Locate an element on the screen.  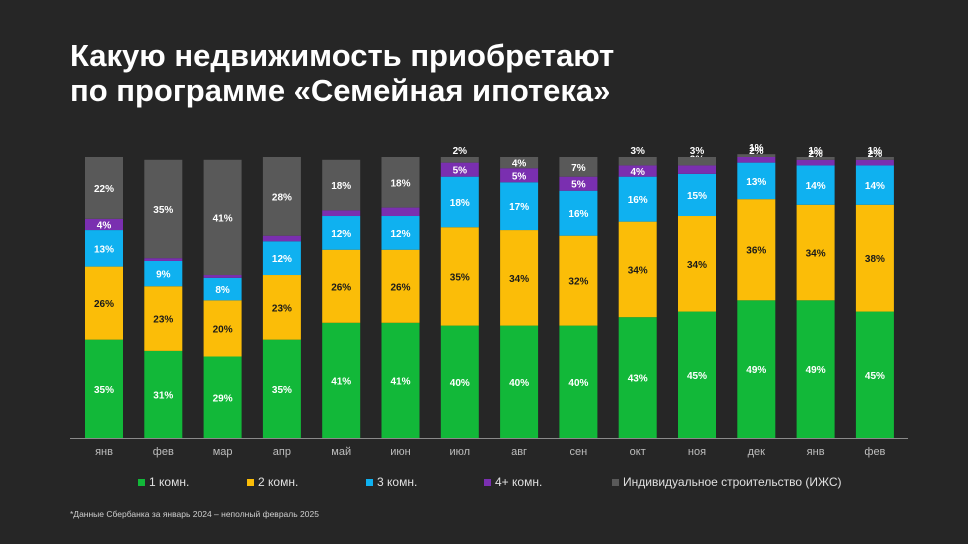
data-label: 28% is located at coordinates (282, 197).